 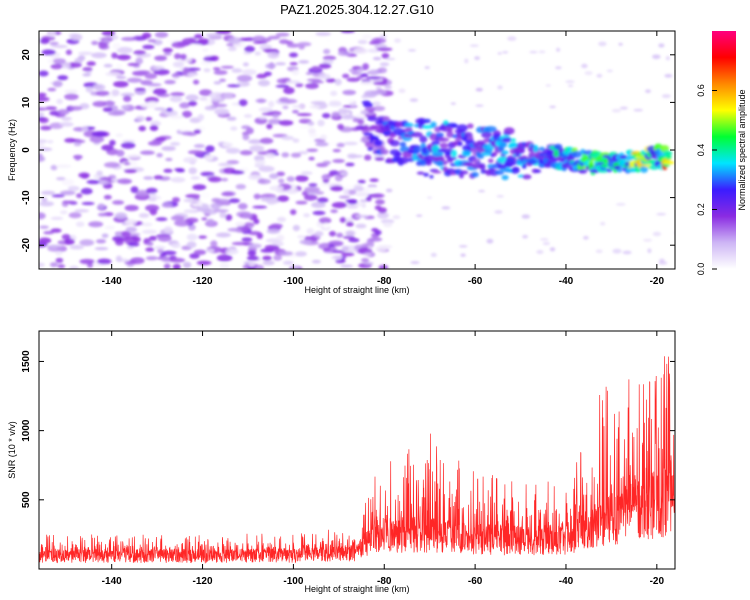 What do you see at coordinates (112, 581) in the screenshot?
I see `x-tick-label: -140` at bounding box center [112, 581].